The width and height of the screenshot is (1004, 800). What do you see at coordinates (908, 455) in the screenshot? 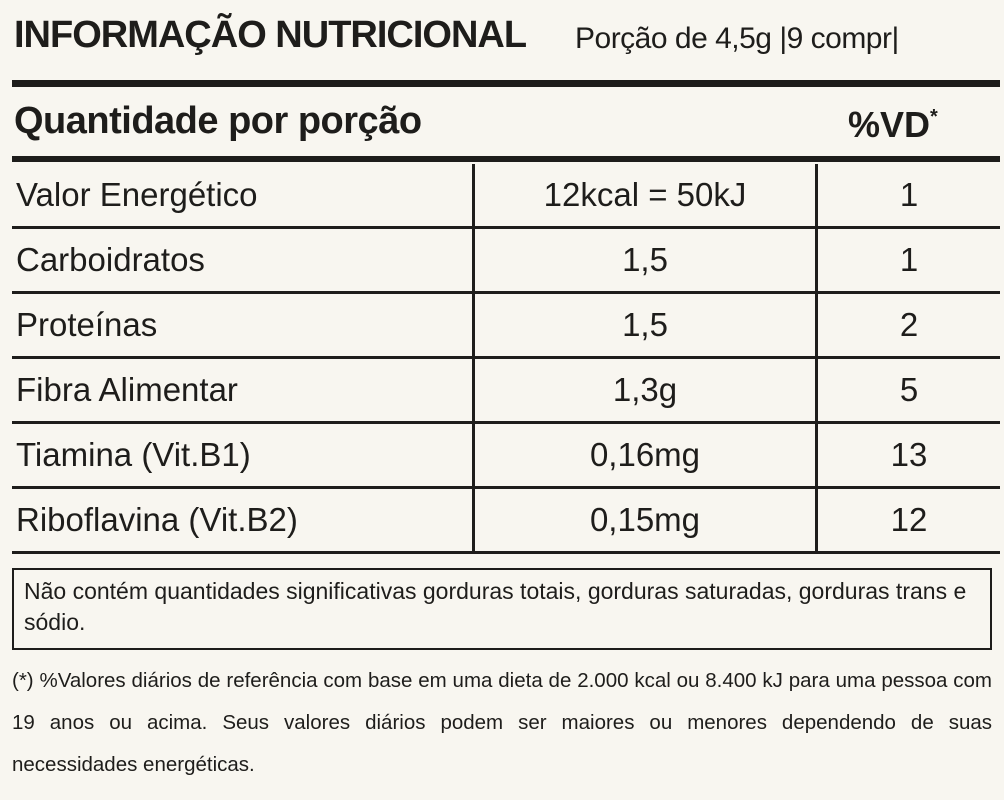
I see `daily-value: 13` at bounding box center [908, 455].